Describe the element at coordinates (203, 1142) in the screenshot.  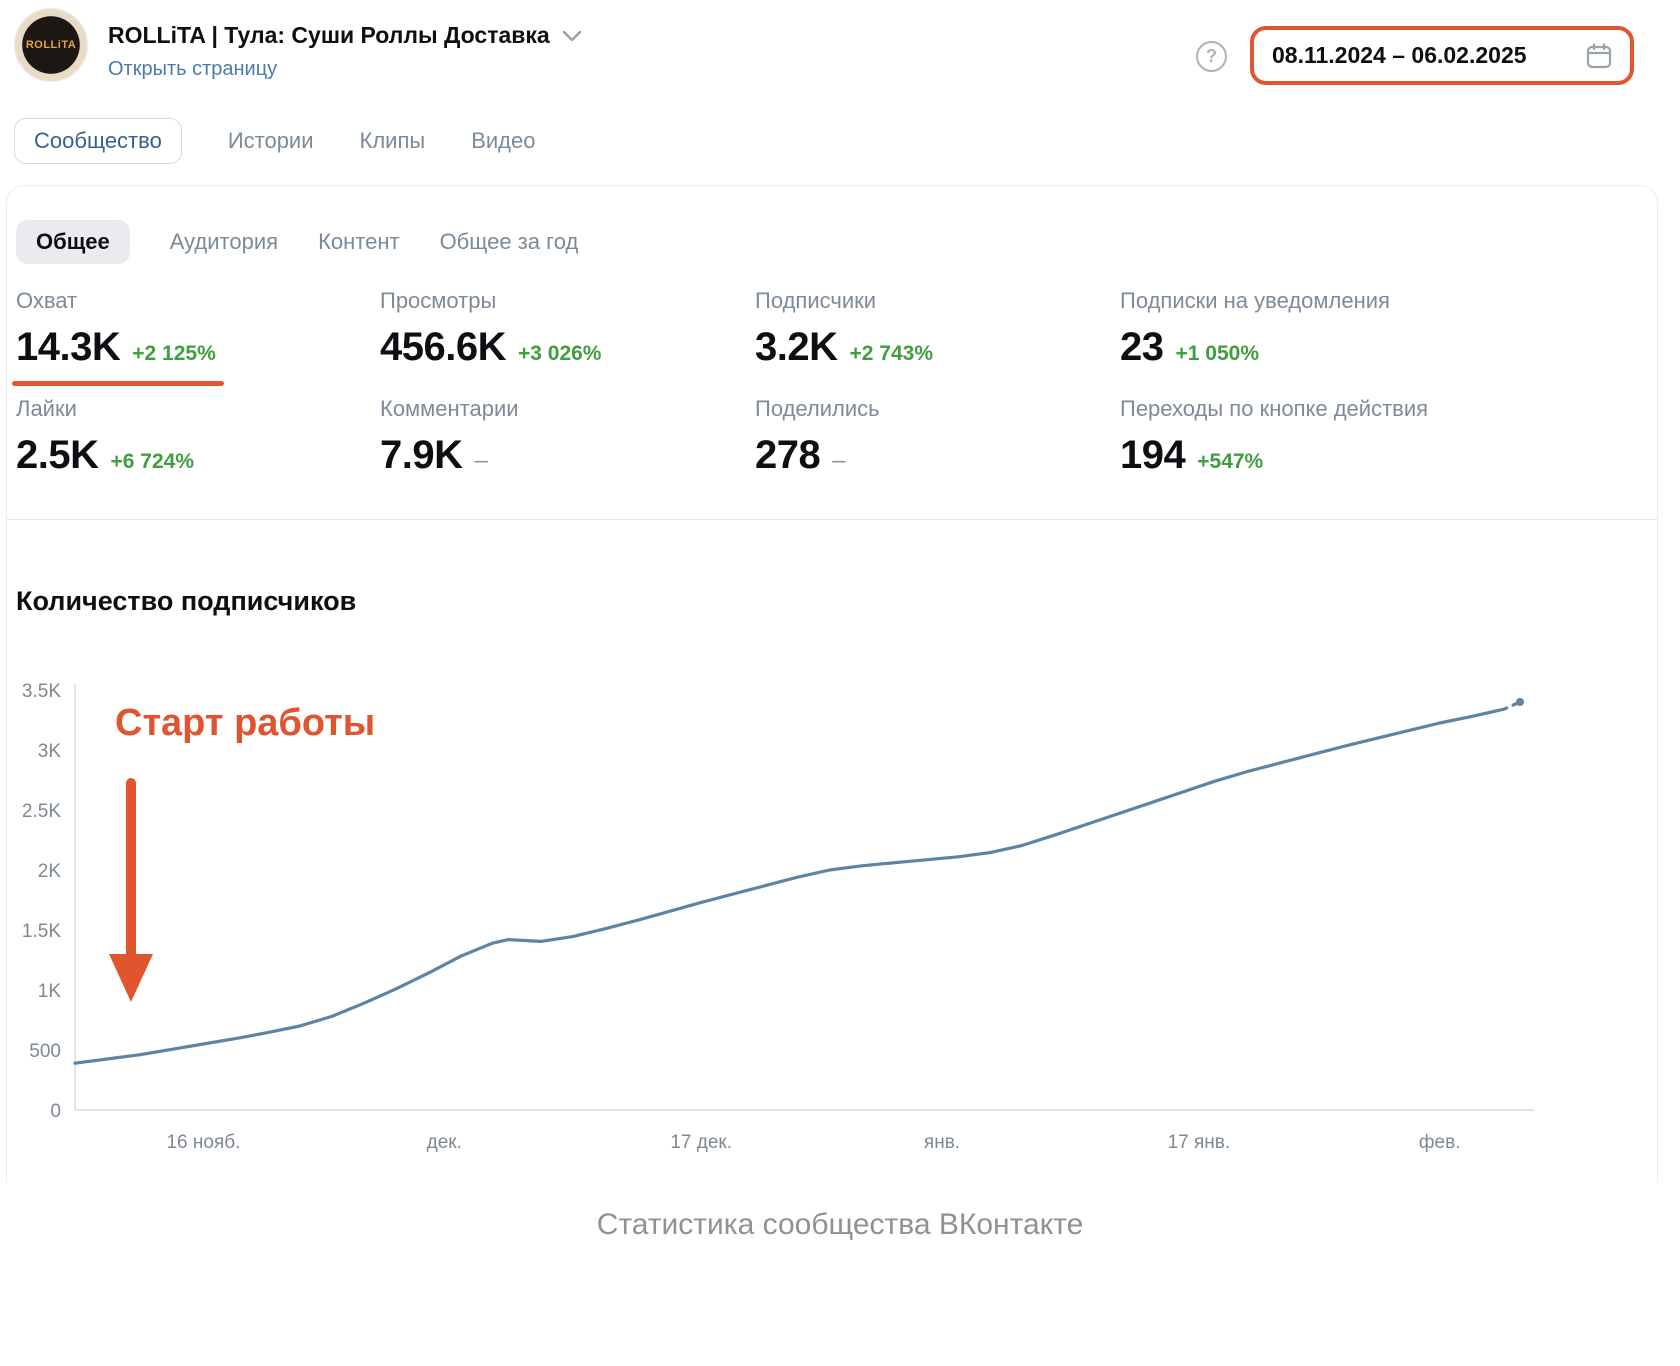
I see `x-tick-label: 16 нояб.` at that location.